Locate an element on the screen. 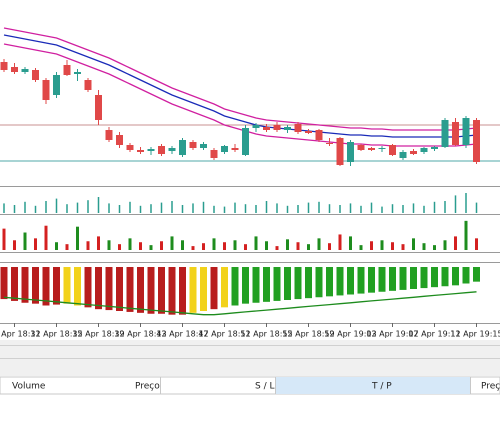  column-header: Volume is located at coordinates (29, 387).